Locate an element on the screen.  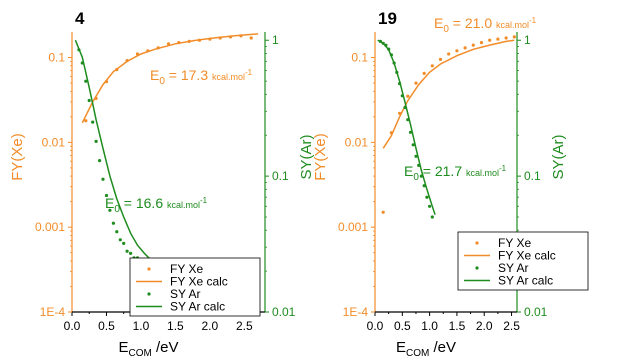
panel-label: 19 is located at coordinates (387, 18).